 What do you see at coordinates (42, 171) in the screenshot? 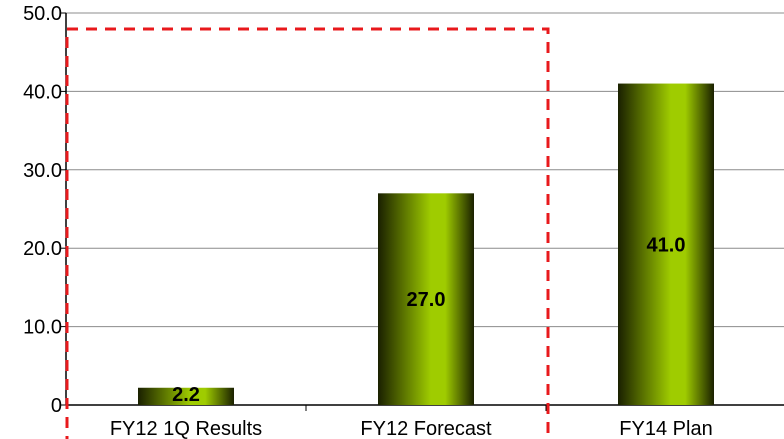
I see `y-tick-label: 30.0` at bounding box center [42, 171].